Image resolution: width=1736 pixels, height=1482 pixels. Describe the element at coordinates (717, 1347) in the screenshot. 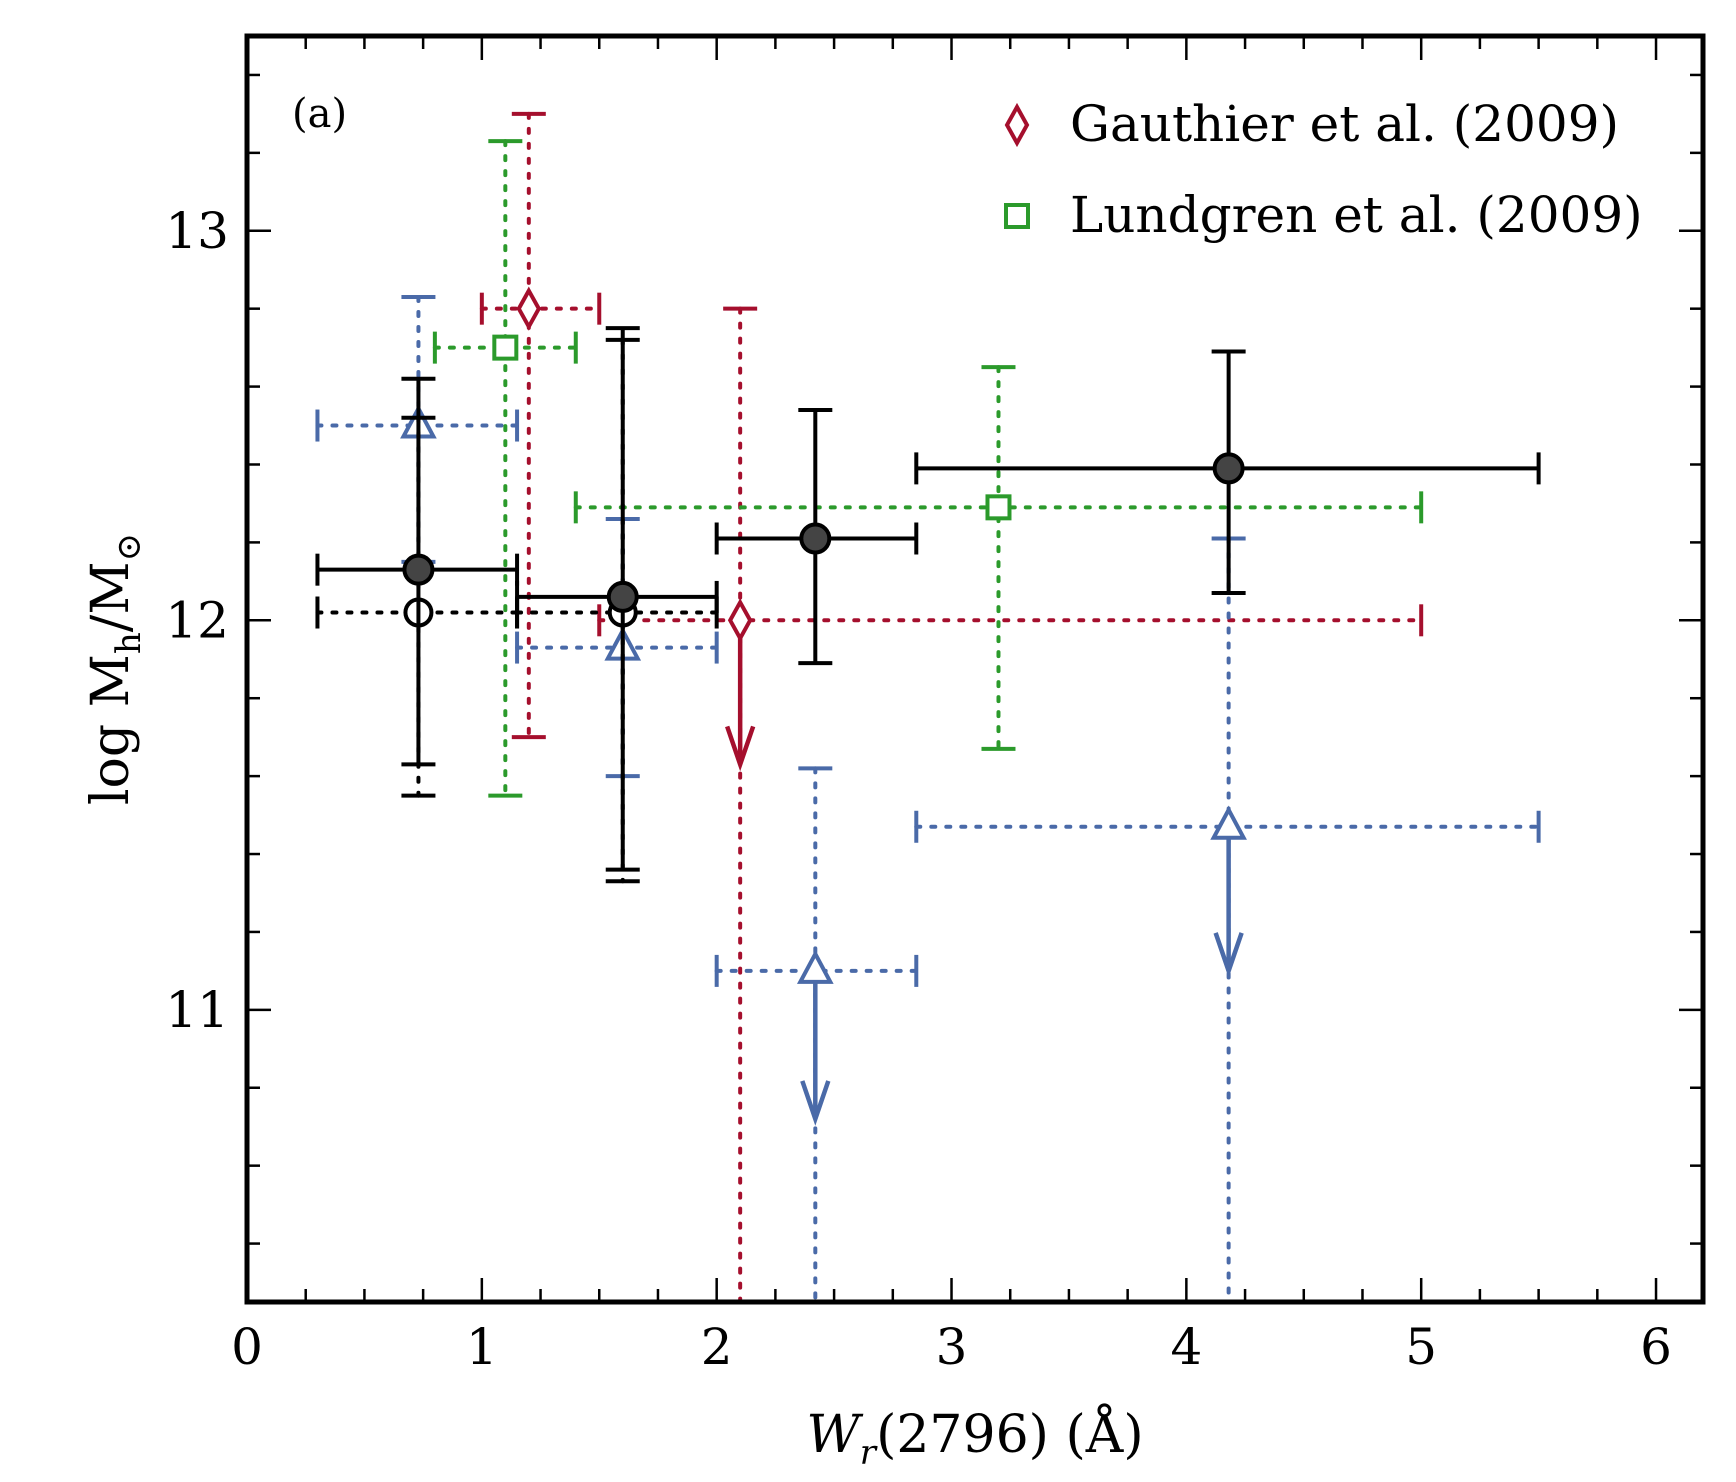

I see `x-tick-label: 2` at that location.